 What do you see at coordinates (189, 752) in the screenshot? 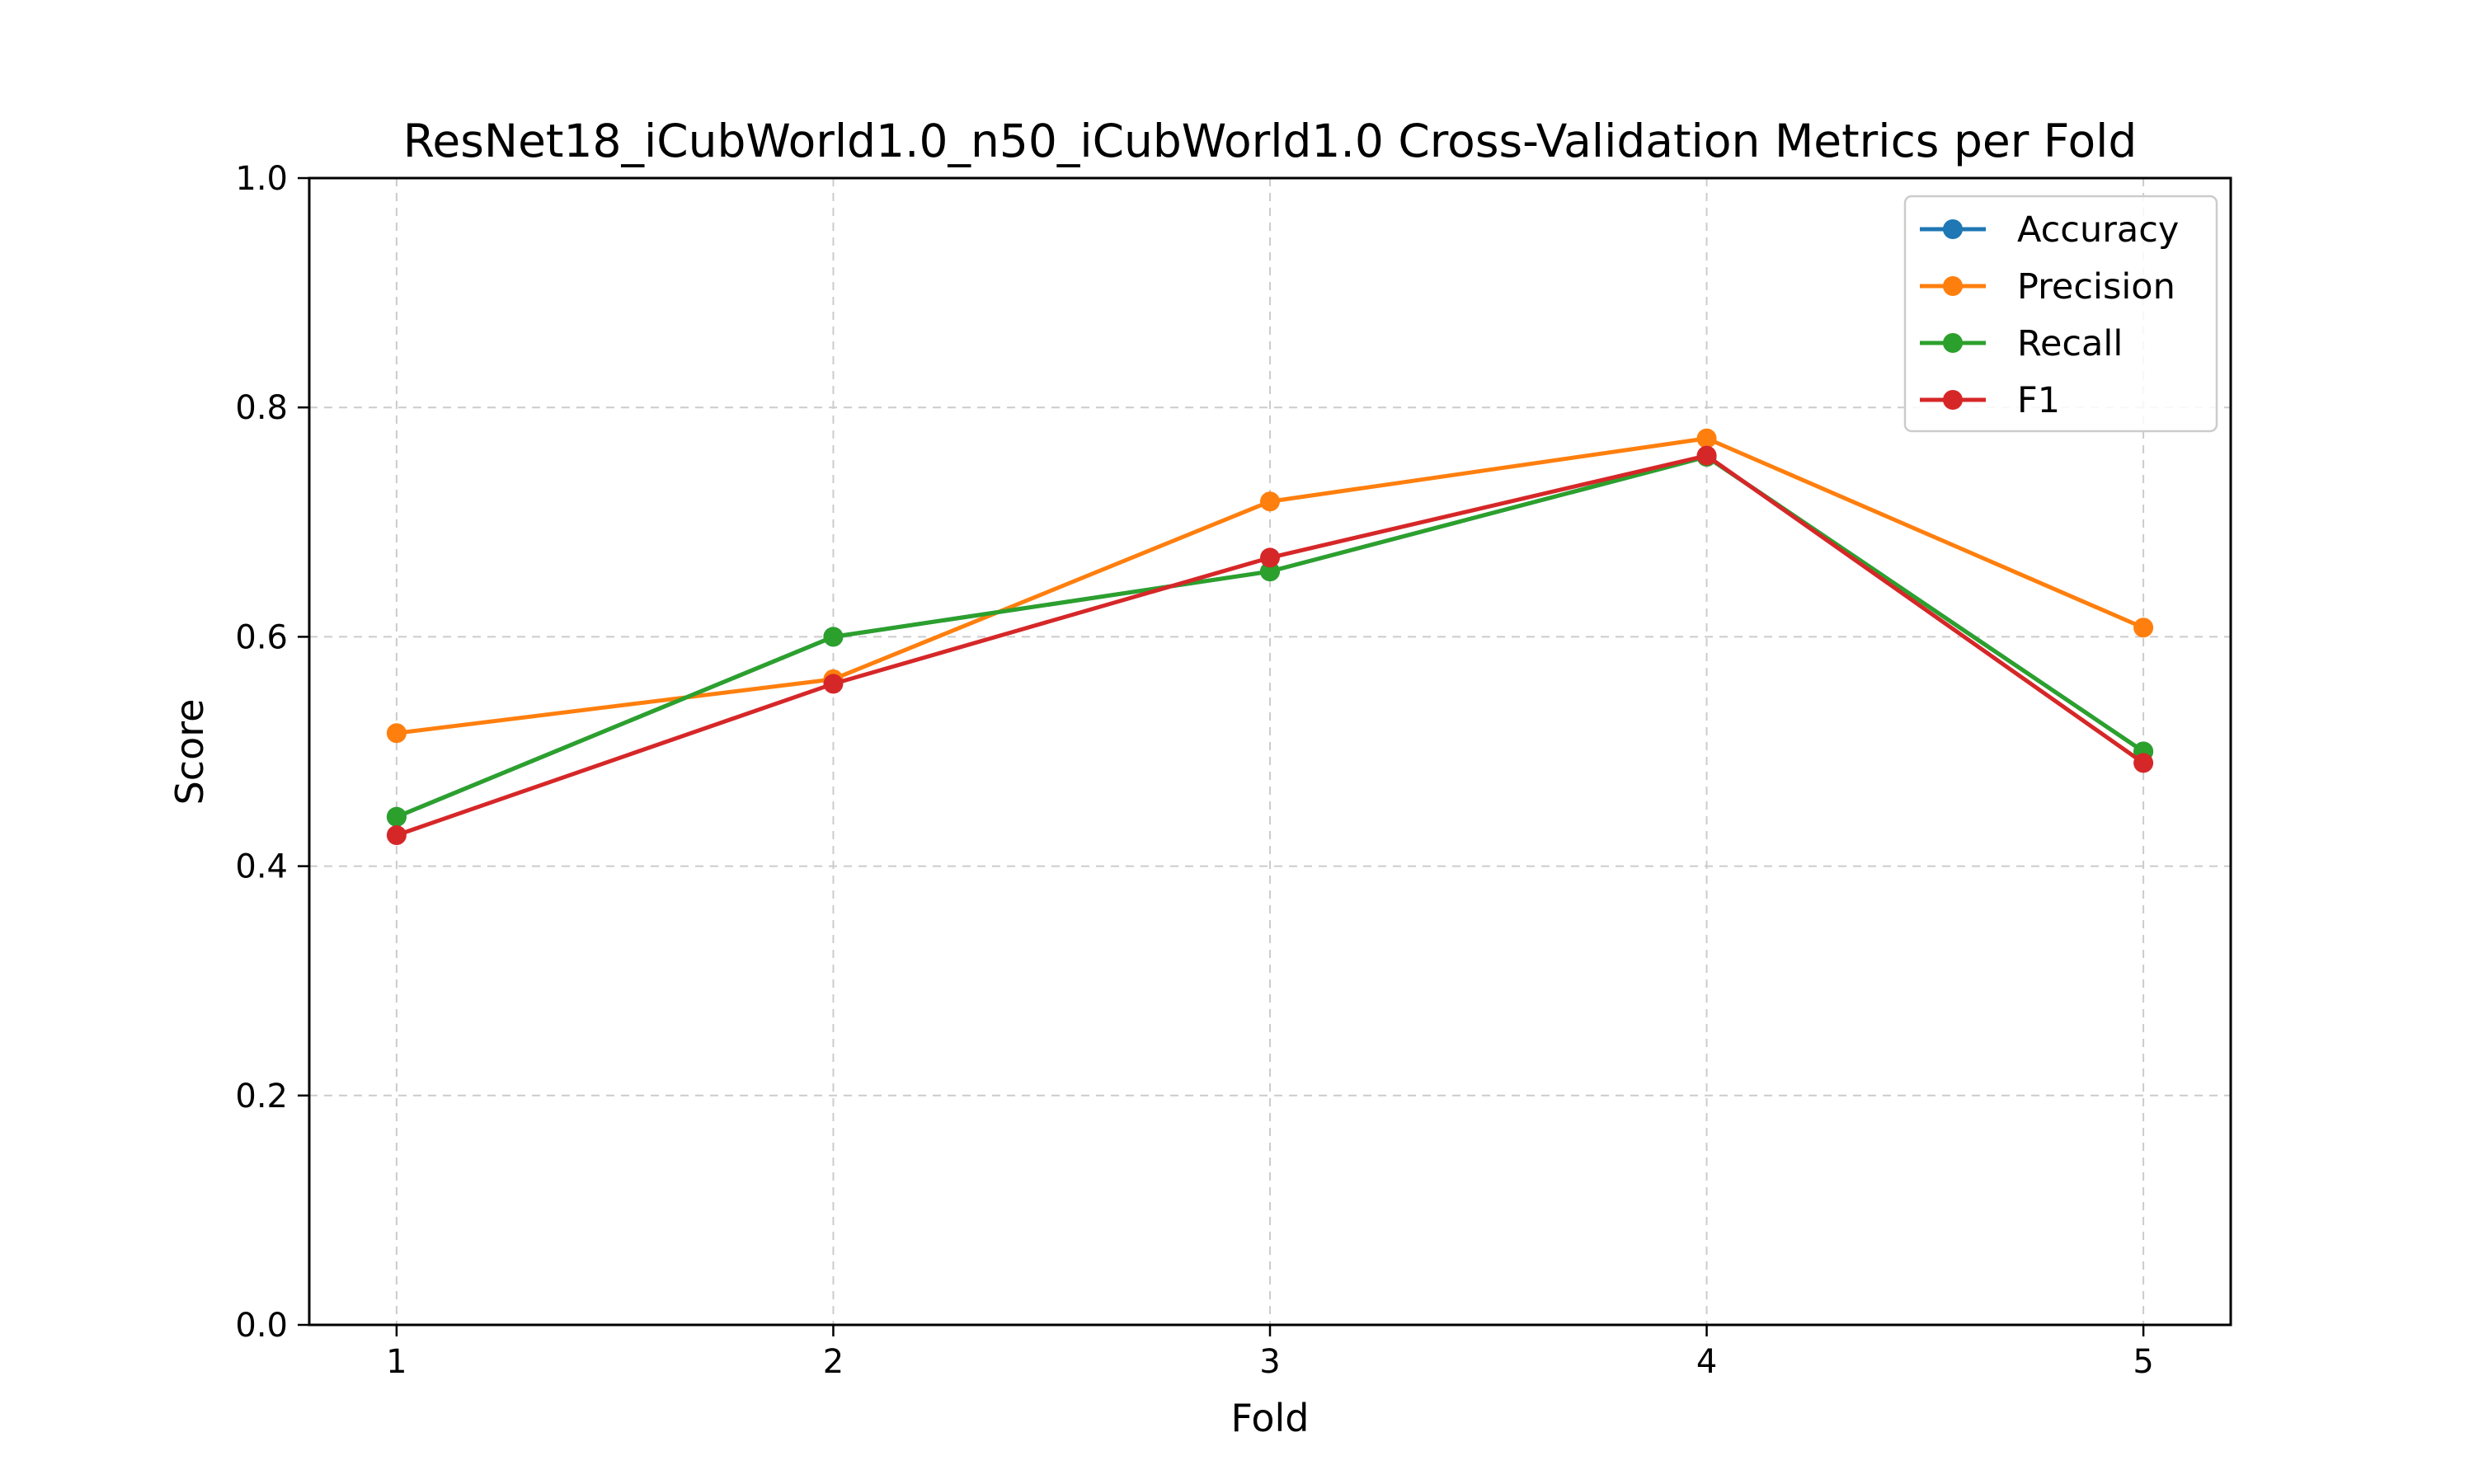
I see `y-axis-label: Score` at bounding box center [189, 752].